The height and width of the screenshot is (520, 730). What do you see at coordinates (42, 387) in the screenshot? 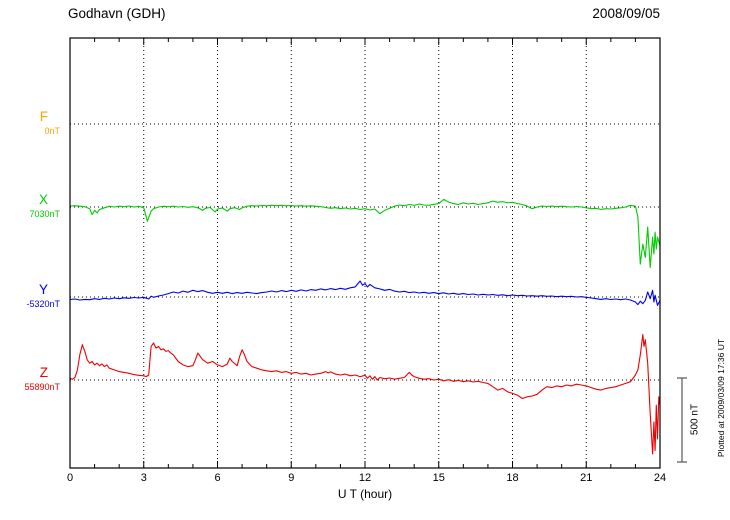
I see `channel-baseline-Z: 55890nT` at bounding box center [42, 387].